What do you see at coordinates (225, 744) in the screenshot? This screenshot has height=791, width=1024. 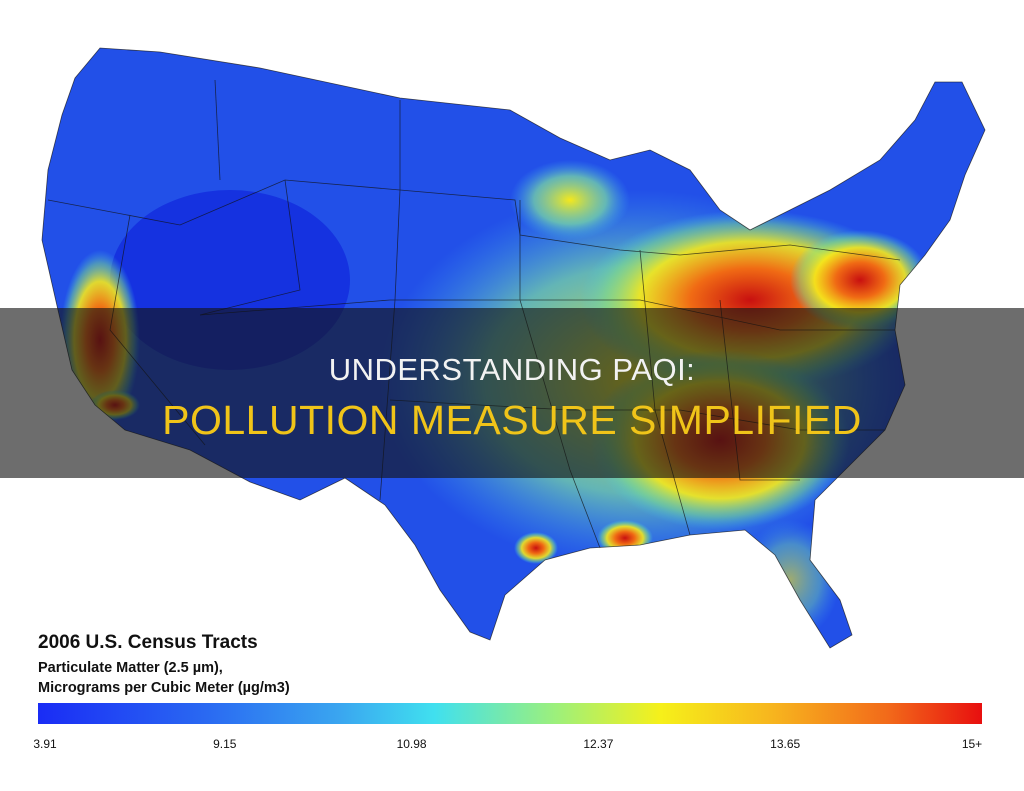 I see `tick-label: 9.15` at bounding box center [225, 744].